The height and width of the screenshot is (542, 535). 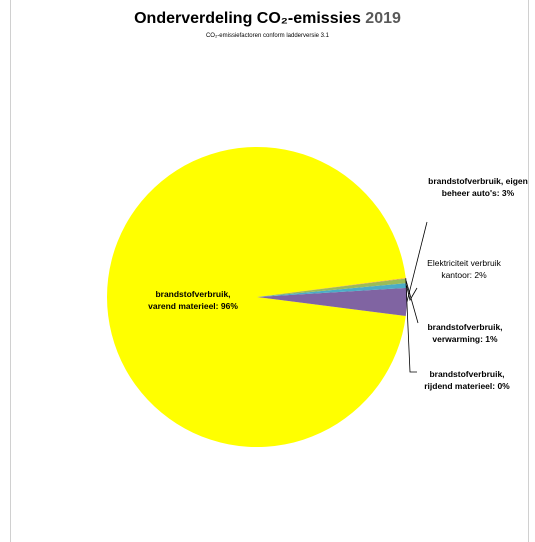 What do you see at coordinates (464, 269) in the screenshot?
I see `label-elektriciteit-kantoor: Elektriciteit verbruik kantoor: 2%` at bounding box center [464, 269].